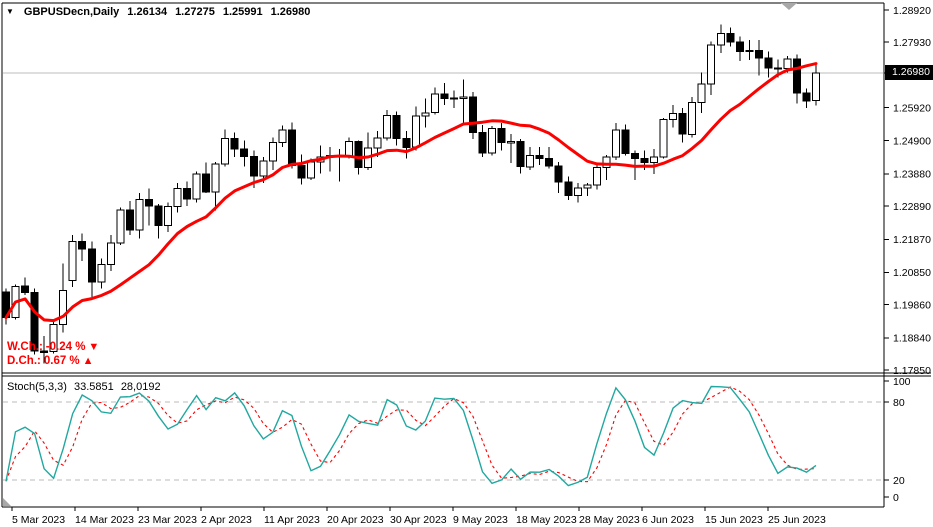 Image resolution: width=933 pixels, height=527 pixels. What do you see at coordinates (902, 382) in the screenshot?
I see `svg-text: 100` at bounding box center [902, 382].